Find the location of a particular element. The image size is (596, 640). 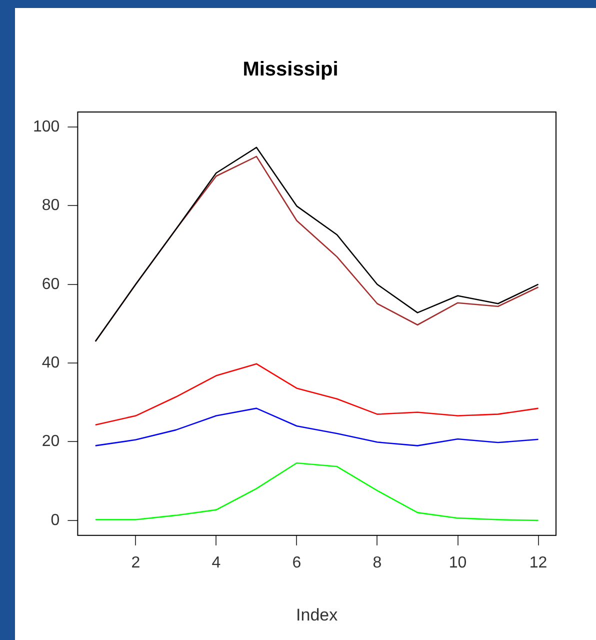

x-tick-label: 4 is located at coordinates (216, 563).